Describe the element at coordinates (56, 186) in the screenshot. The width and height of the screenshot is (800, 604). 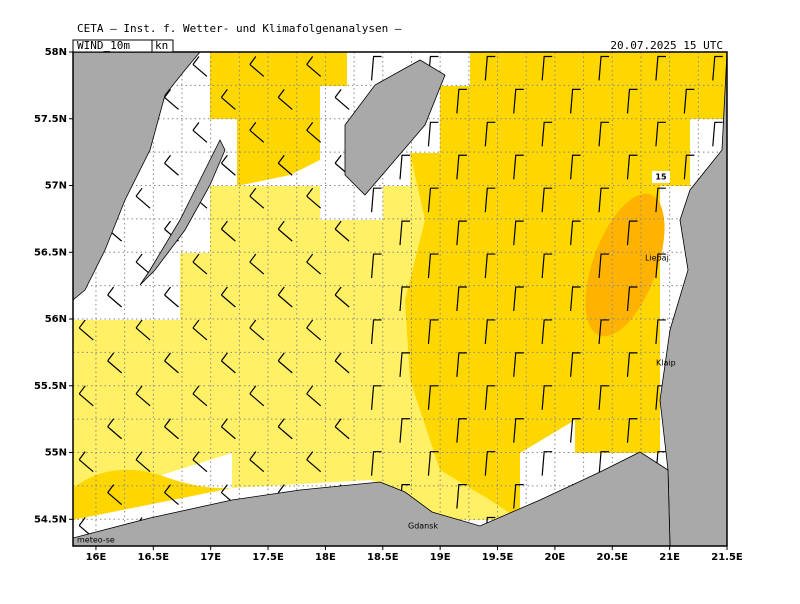
I see `y-tick-label: 57N` at that location.